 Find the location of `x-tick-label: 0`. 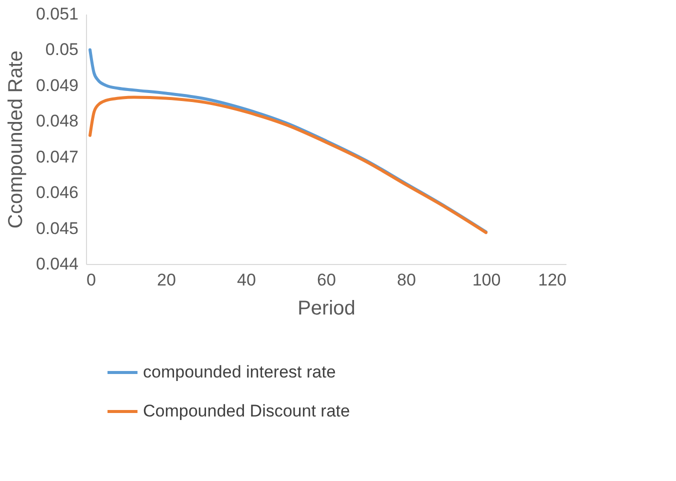

x-tick-label: 0 is located at coordinates (91, 280).